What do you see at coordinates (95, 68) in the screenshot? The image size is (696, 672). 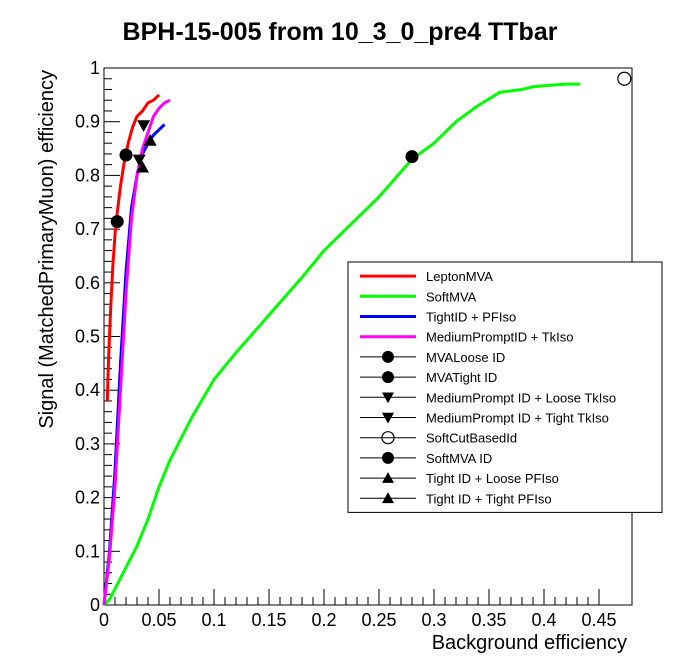 I see `y-tick-label: 1` at bounding box center [95, 68].